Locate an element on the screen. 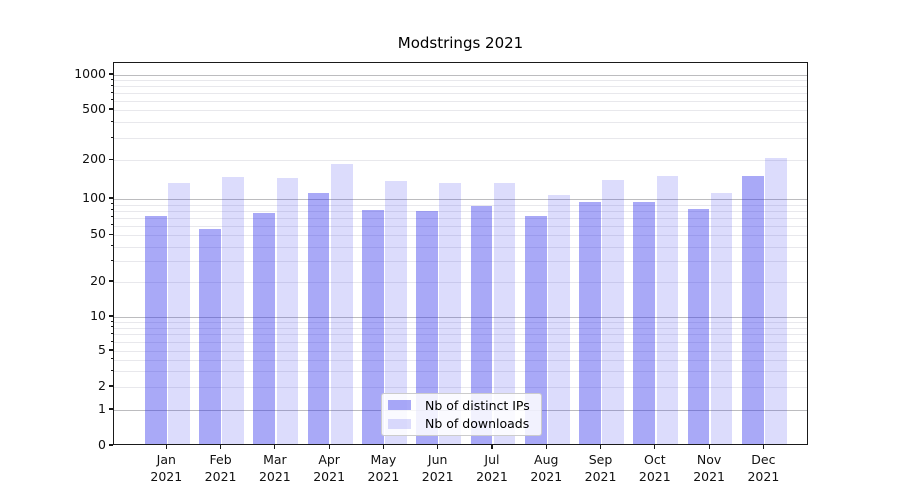  bar-downloads-sep is located at coordinates (613, 312).